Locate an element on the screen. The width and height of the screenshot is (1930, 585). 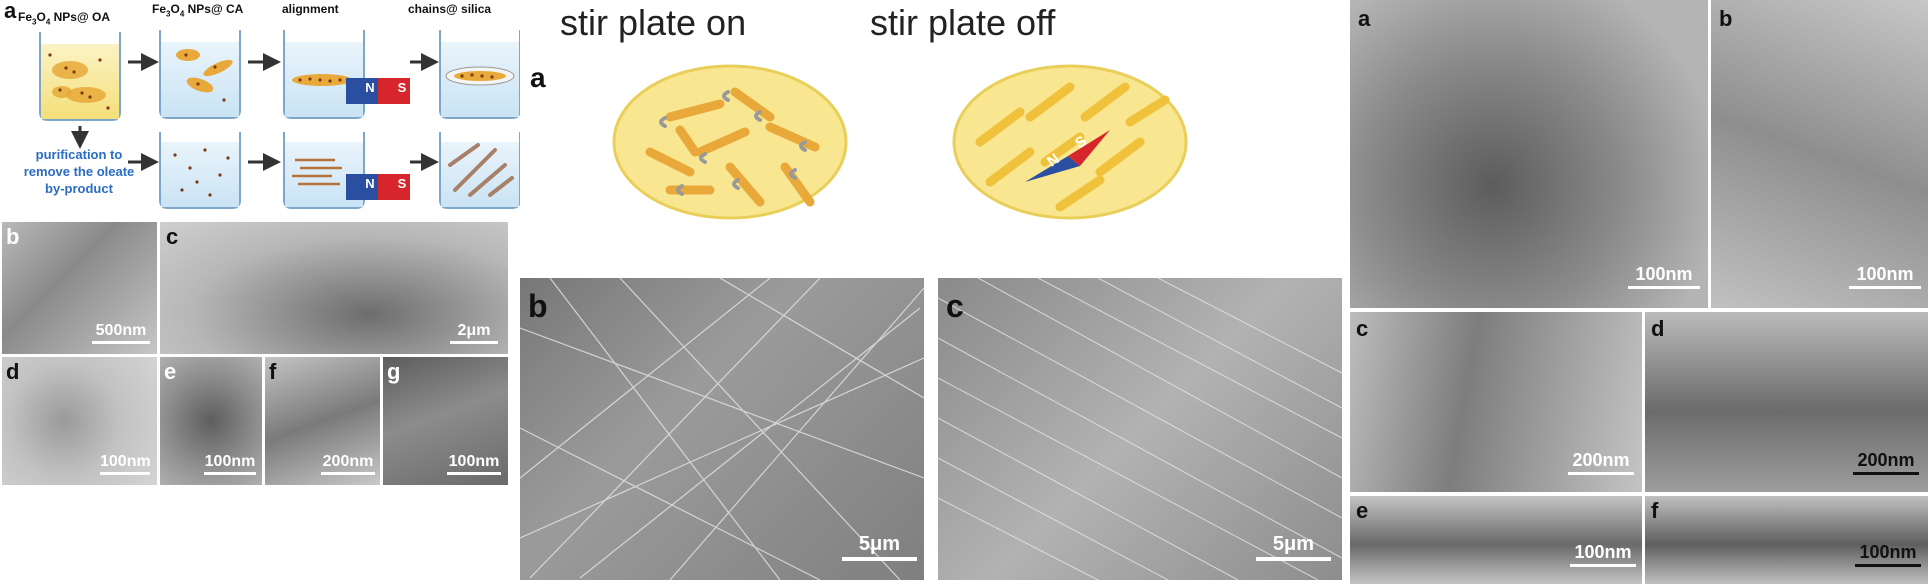
tem-1f-label: f is located at coordinates (273, 371).